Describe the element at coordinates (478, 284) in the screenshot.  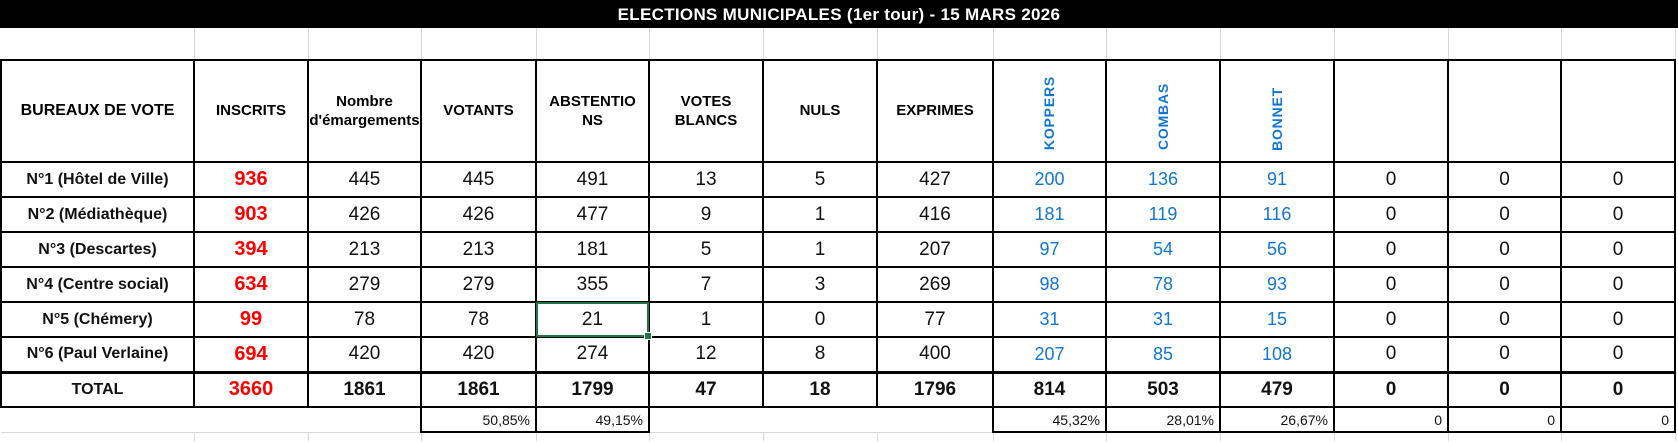
I see `cell-votants: 279` at that location.